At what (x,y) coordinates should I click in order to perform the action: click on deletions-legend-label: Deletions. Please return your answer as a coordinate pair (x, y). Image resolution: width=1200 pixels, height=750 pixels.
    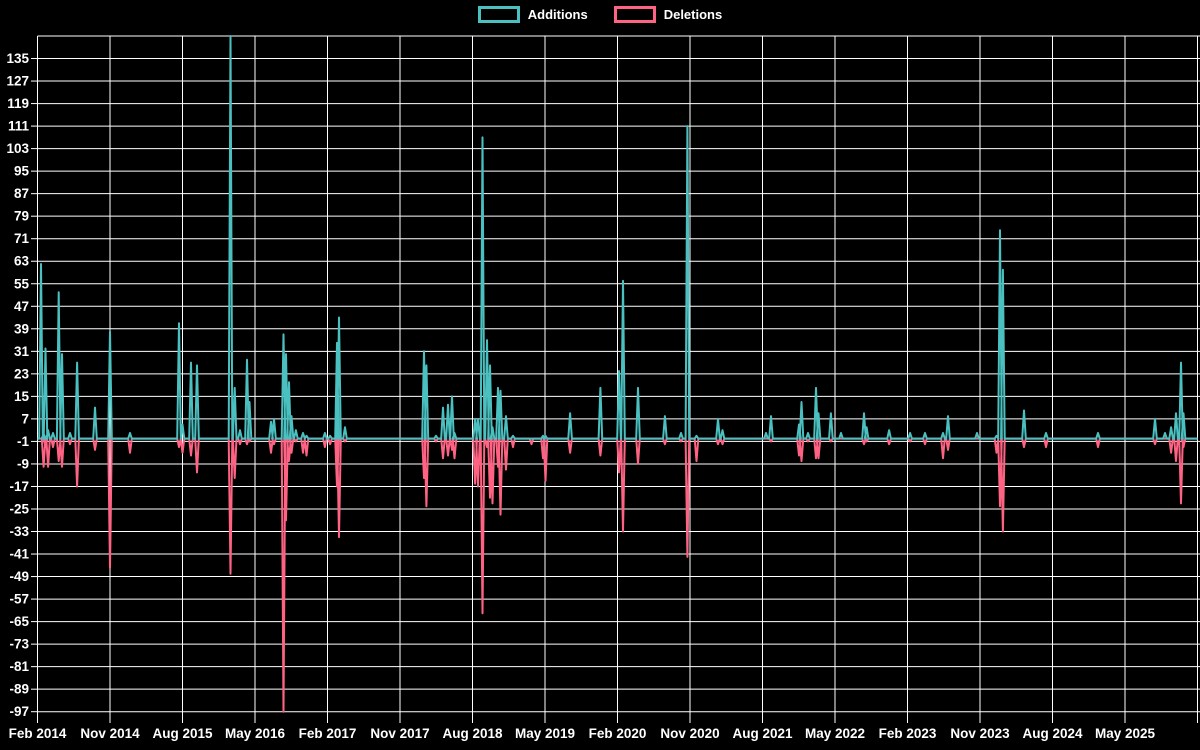
    Looking at the image, I should click on (693, 14).